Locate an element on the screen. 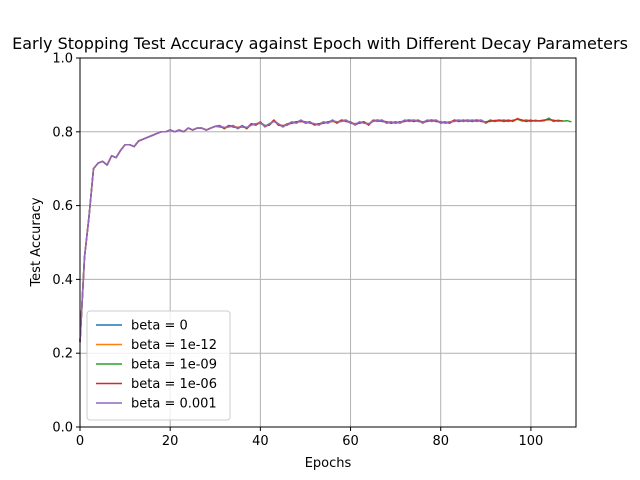 The image size is (640, 480). x-tick-label: 40 is located at coordinates (260, 441).